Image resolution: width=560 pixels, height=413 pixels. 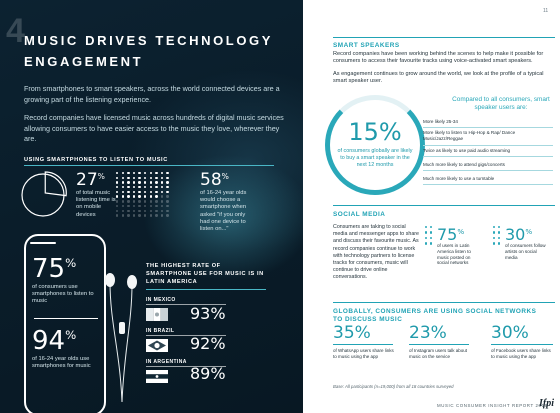 What do you see at coordinates (55, 184) in the screenshot?
I see `pie-slice` at bounding box center [55, 184].